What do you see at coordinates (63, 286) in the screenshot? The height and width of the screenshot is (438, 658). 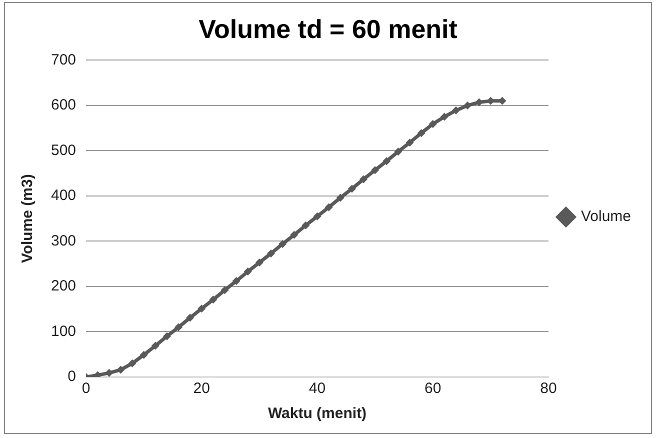 I see `y-tick-label: 200` at bounding box center [63, 286].